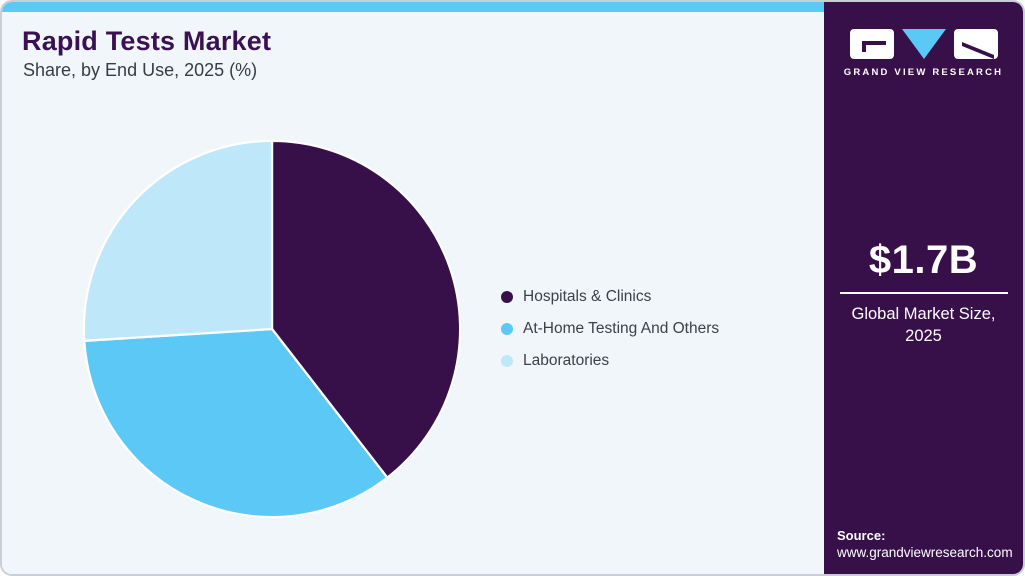  What do you see at coordinates (147, 41) in the screenshot?
I see `page-title: Rapid Tests Market` at bounding box center [147, 41].